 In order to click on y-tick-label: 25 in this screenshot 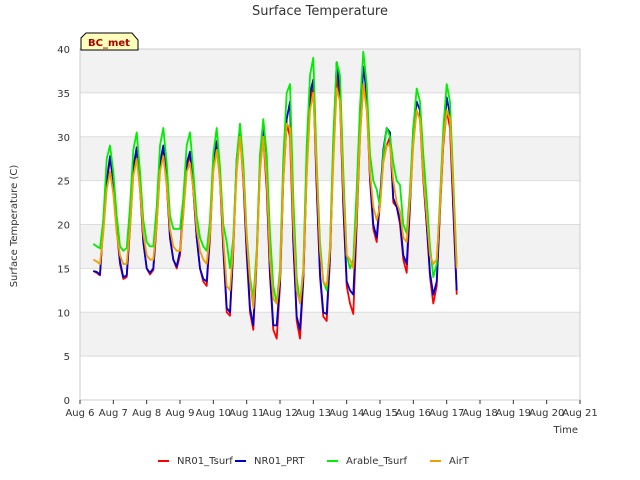, I will do `click(63, 182)`.